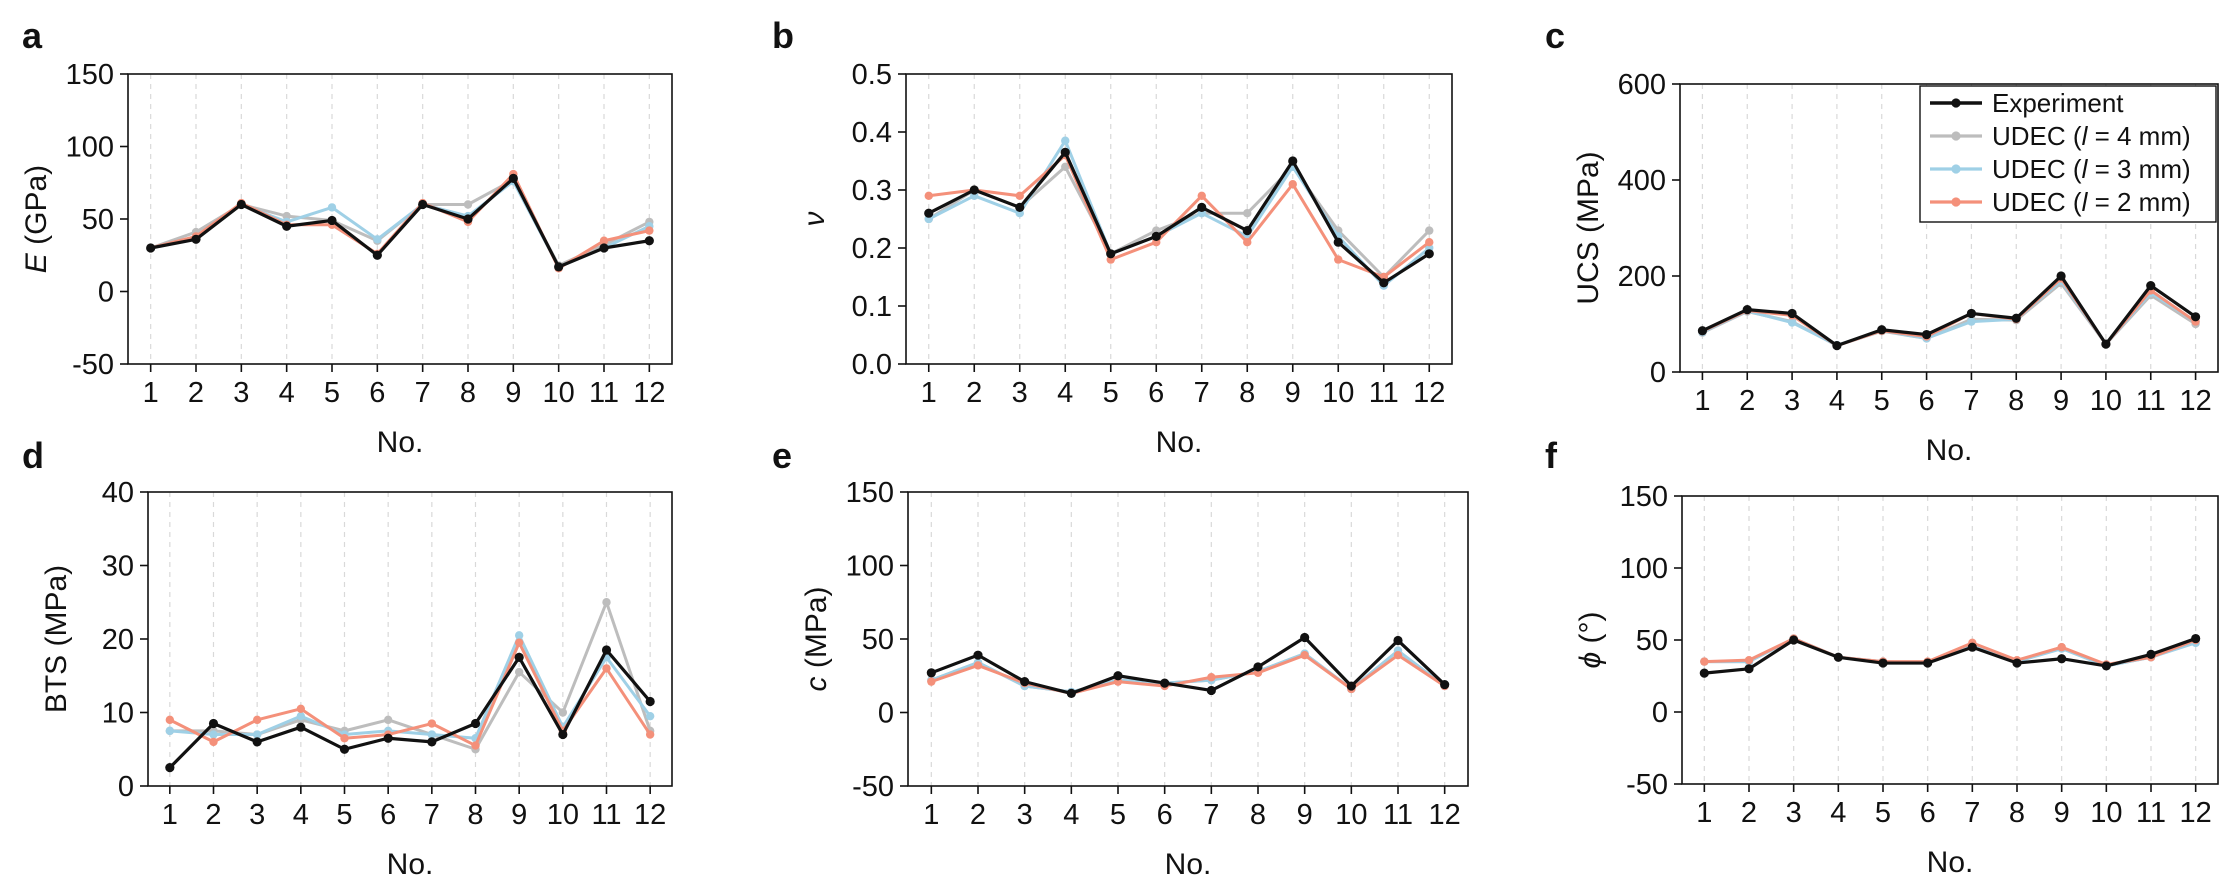 This screenshot has width=2231, height=884. I want to click on legend-label-variable: l, so click(2085, 169).